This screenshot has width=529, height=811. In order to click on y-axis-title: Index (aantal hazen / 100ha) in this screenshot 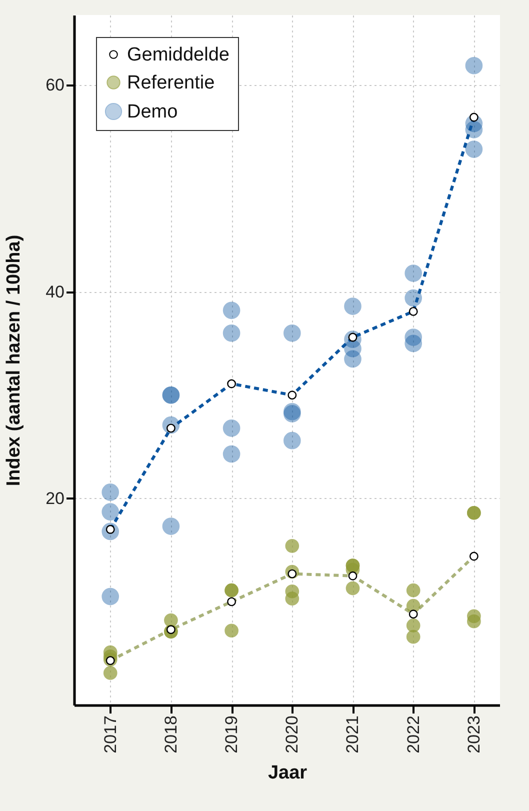, I will do `click(14, 360)`.